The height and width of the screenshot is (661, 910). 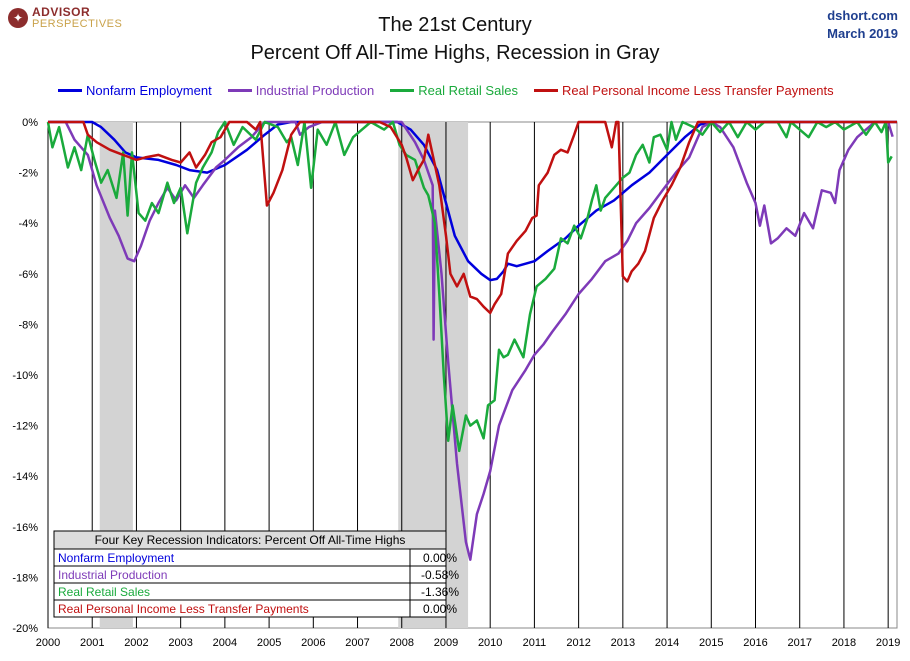 I want to click on x-tick-label: 2006, so click(x=313, y=643).